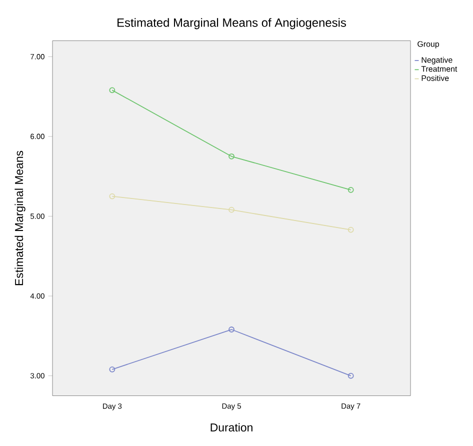 The image size is (473, 446). I want to click on x-axis-title: Duration, so click(231, 427).